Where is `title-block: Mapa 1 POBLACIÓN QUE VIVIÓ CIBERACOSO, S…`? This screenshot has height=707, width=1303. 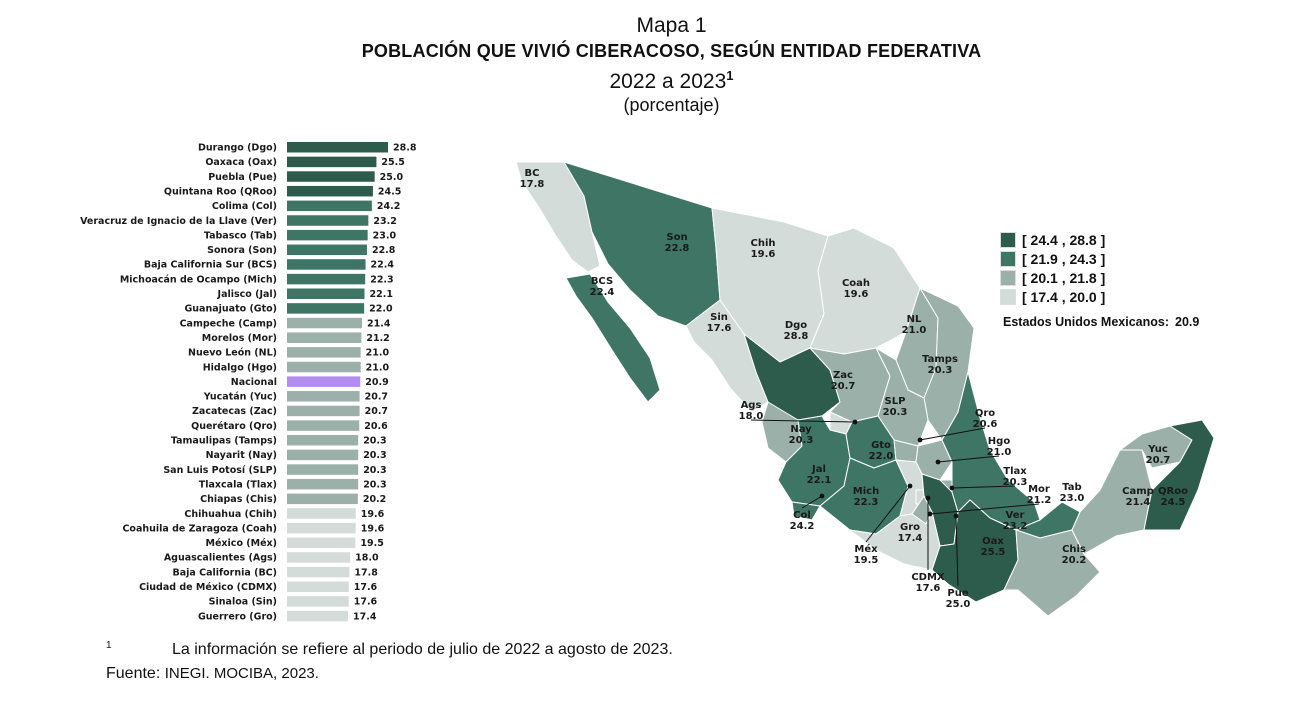 title-block: Mapa 1 POBLACIÓN QUE VIVIÓ CIBERACOSO, S… is located at coordinates (651, 65).